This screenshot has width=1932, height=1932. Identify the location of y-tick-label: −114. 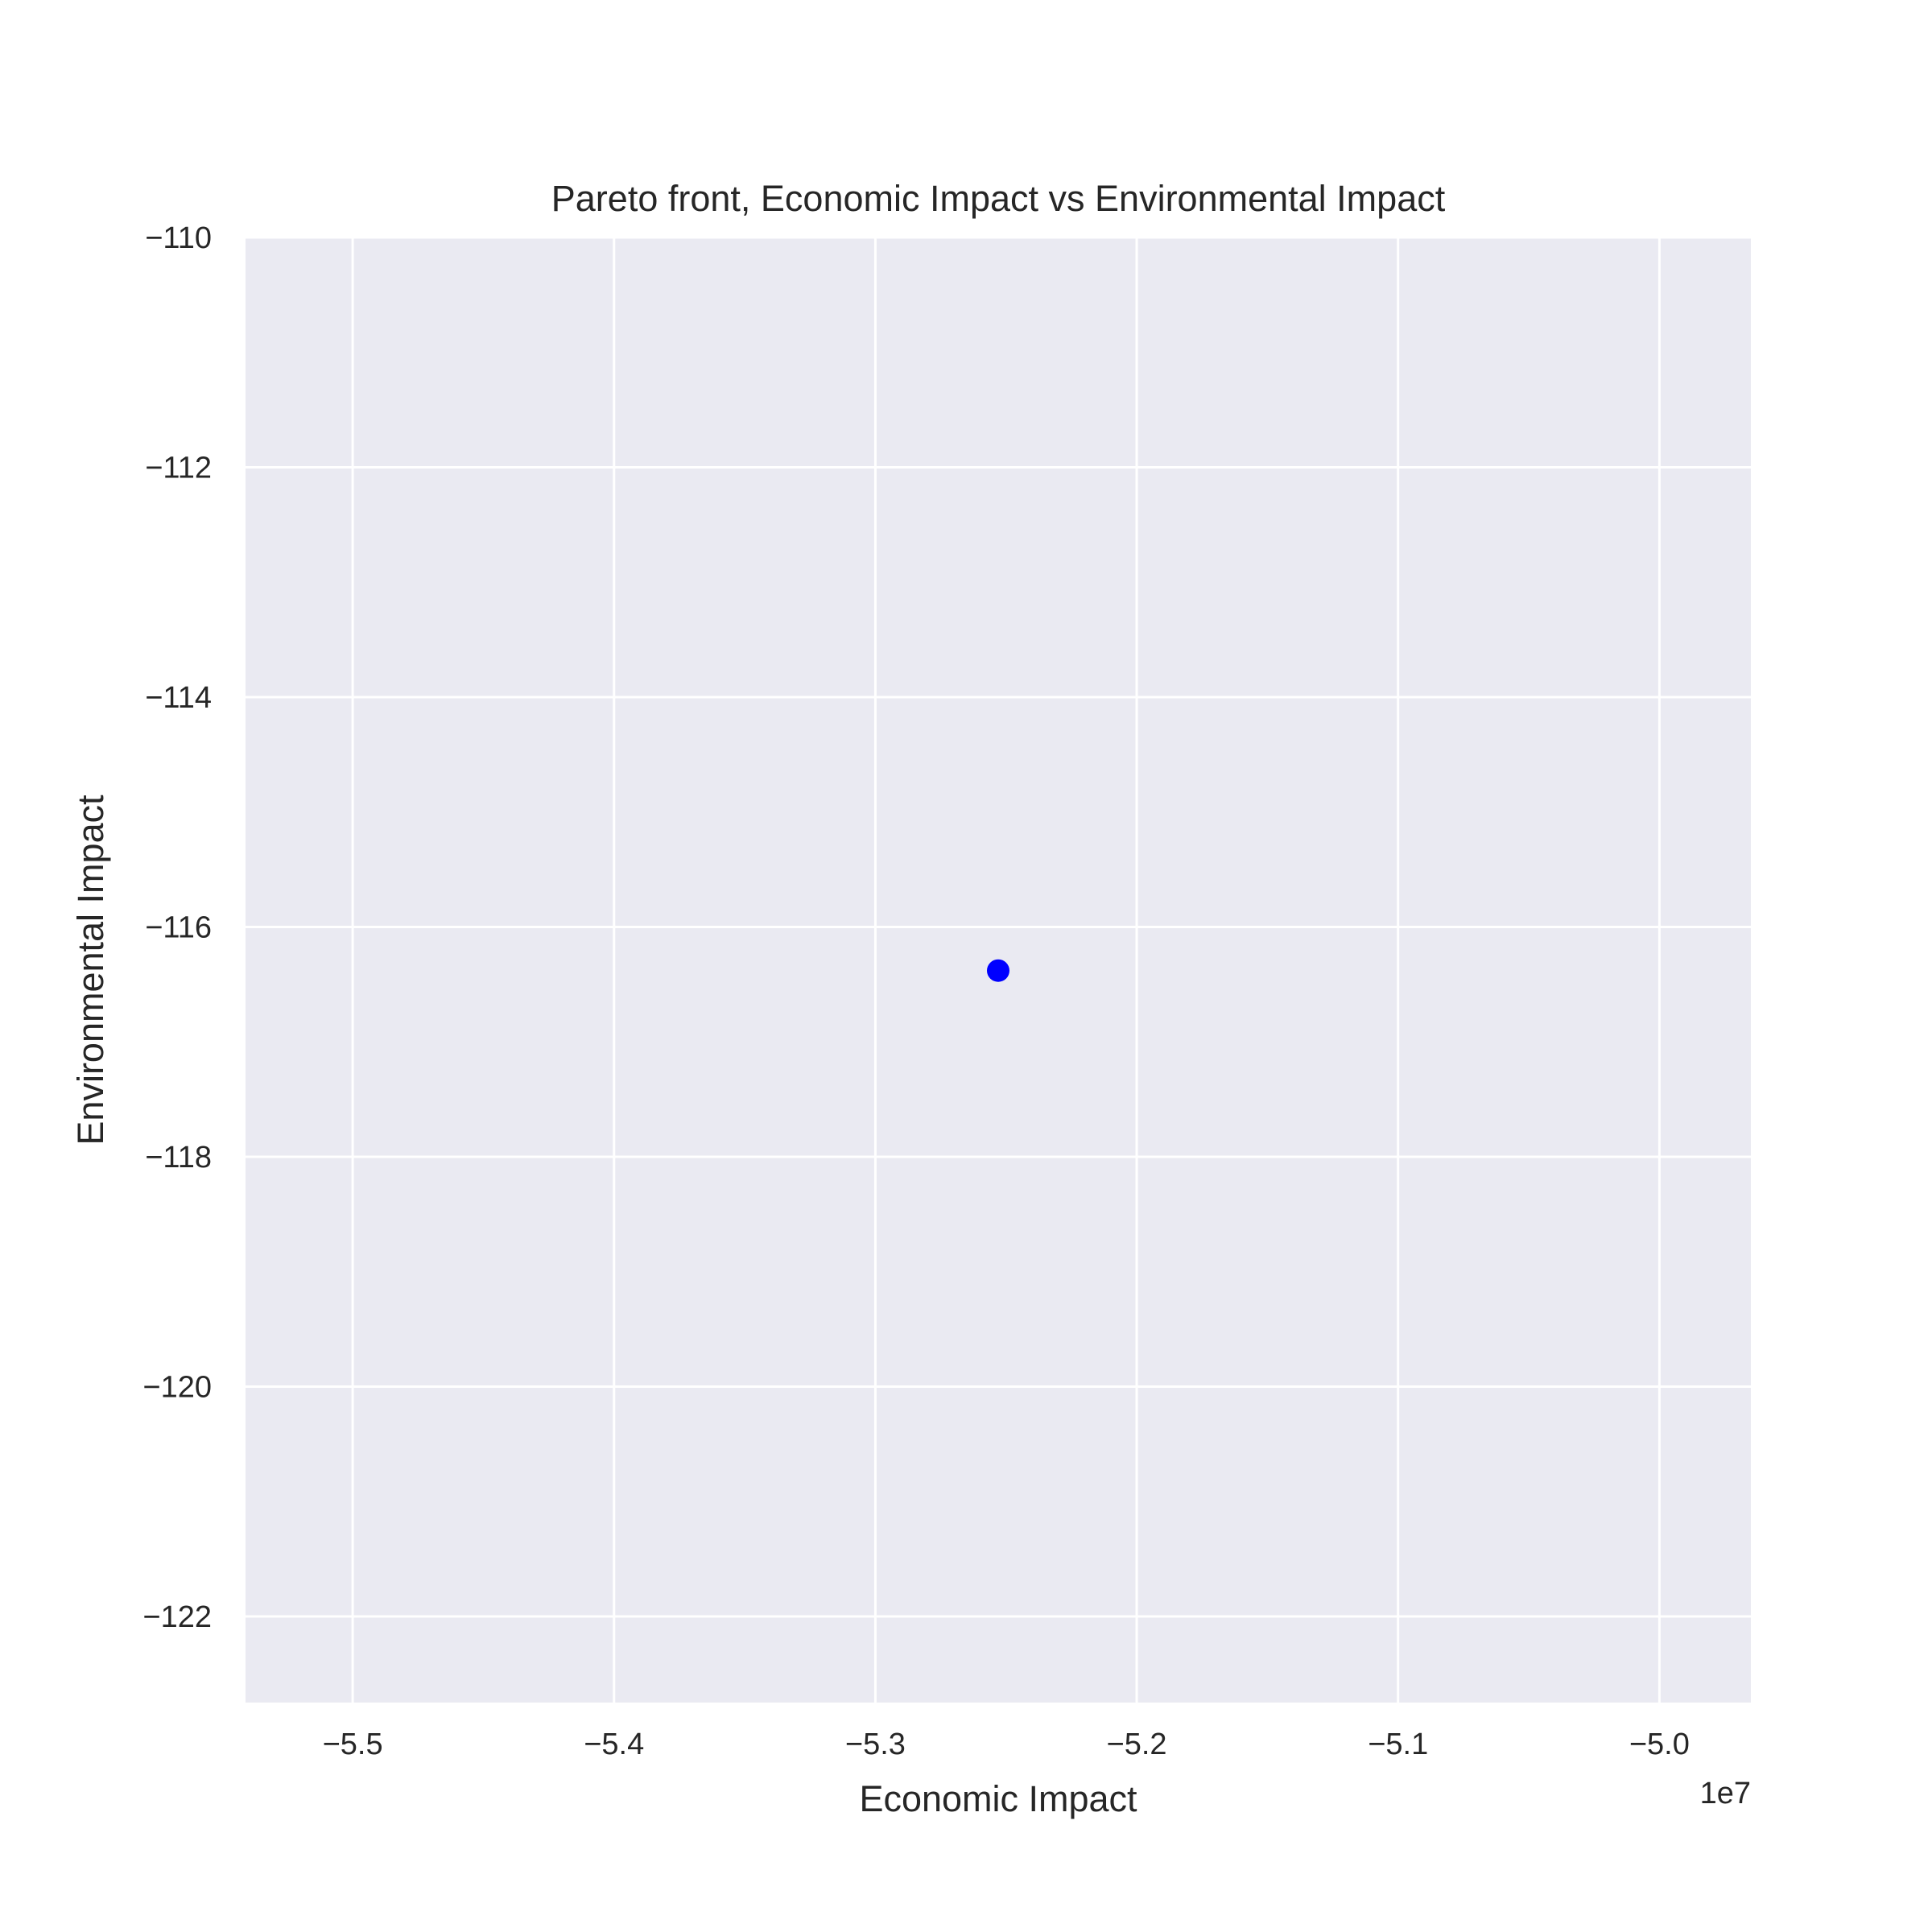
(178, 698).